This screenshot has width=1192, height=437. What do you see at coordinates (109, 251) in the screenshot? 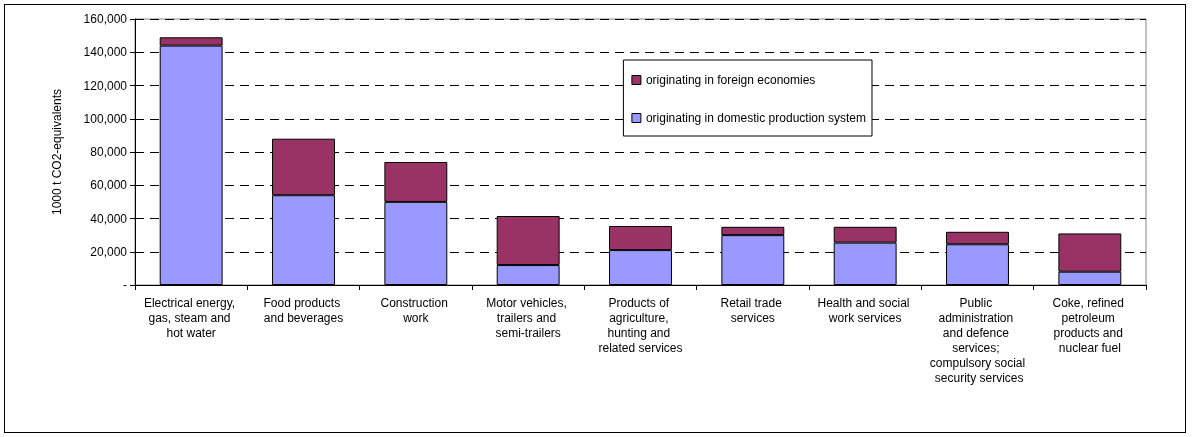
I see `y-tick-label: 20,000` at bounding box center [109, 251].